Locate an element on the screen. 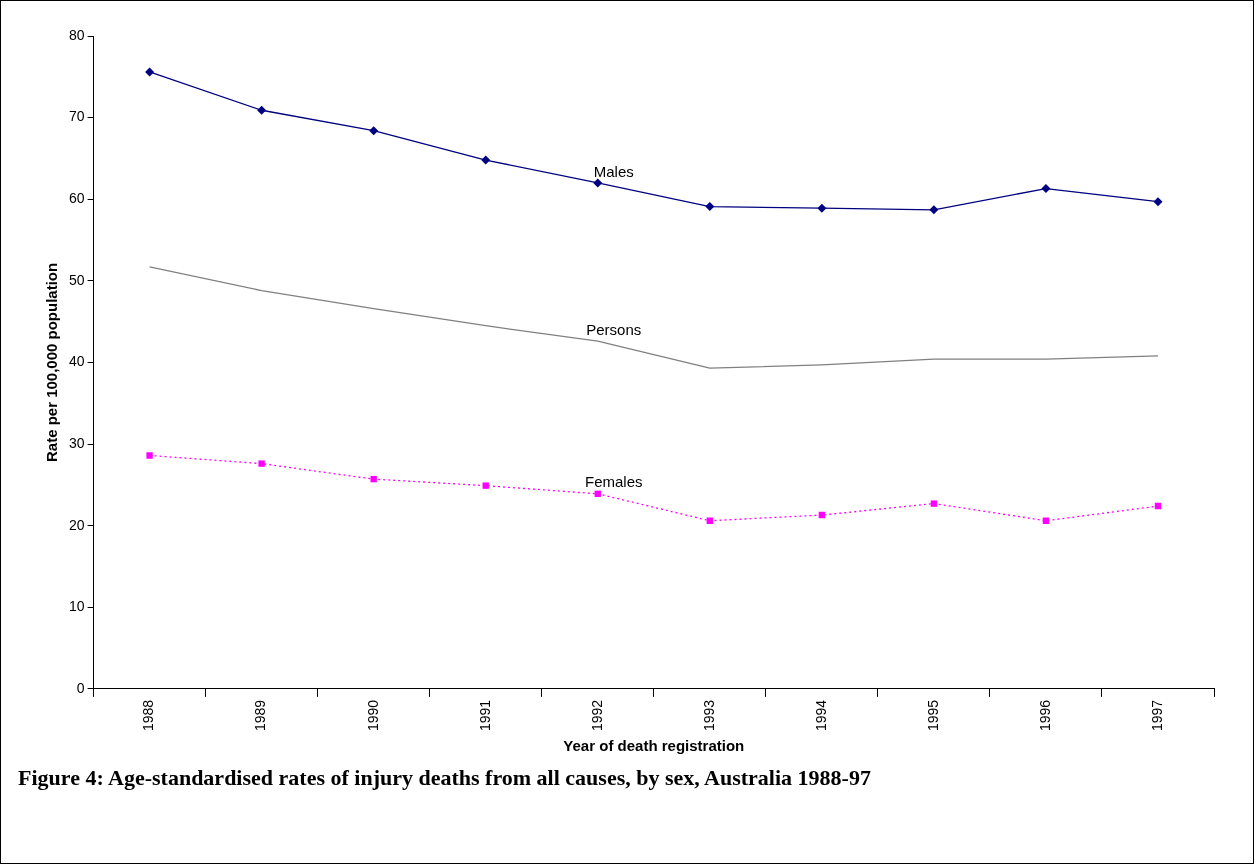 This screenshot has height=864, width=1254. x-tick-label: 1993 is located at coordinates (708, 715).